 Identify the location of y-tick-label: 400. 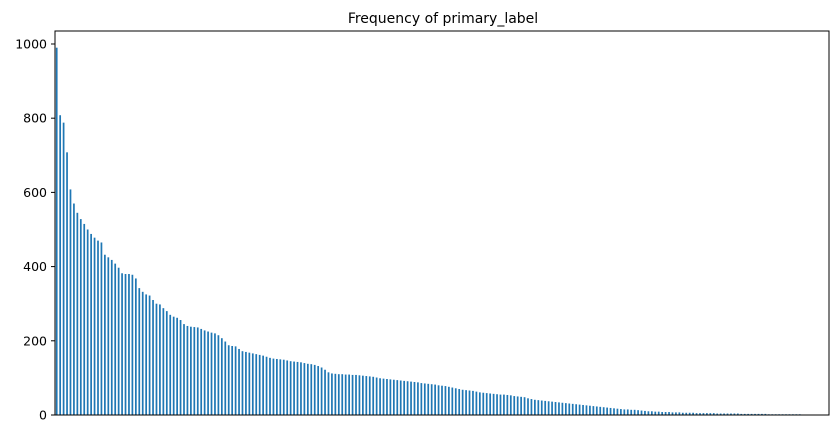
(35, 266).